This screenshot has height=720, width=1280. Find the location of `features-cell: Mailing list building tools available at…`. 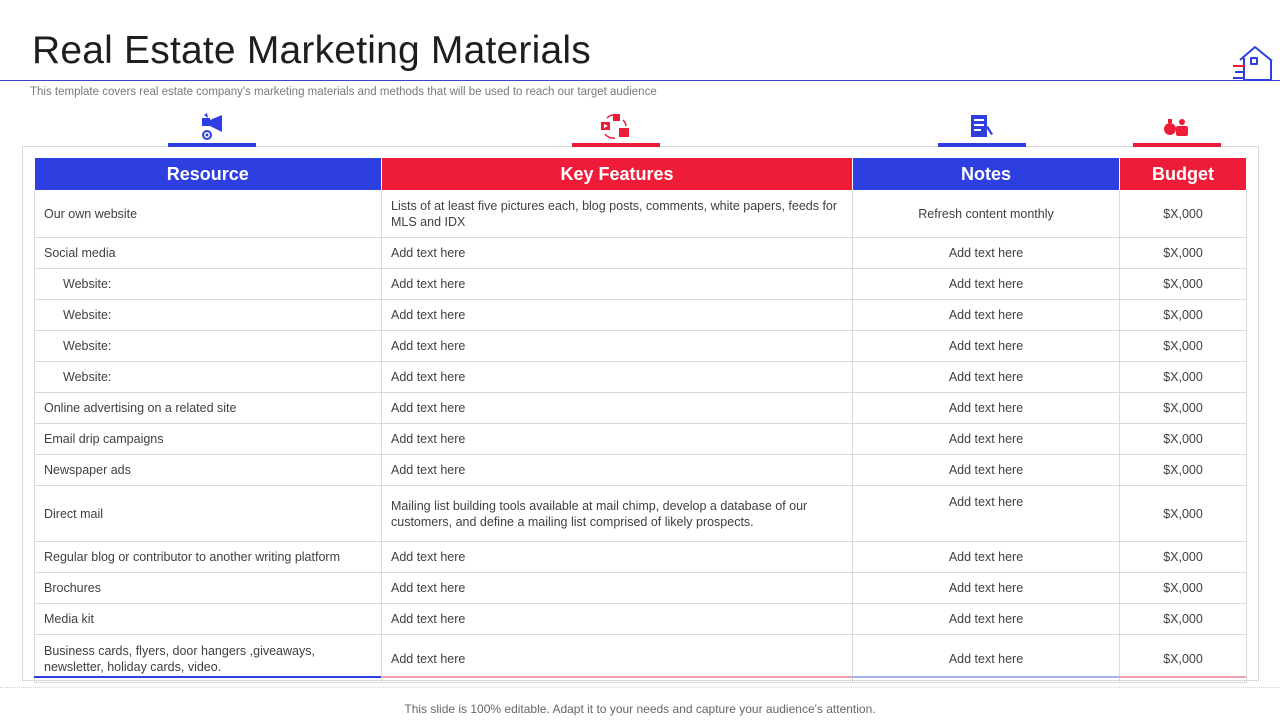

features-cell: Mailing list building tools available at… is located at coordinates (617, 513).